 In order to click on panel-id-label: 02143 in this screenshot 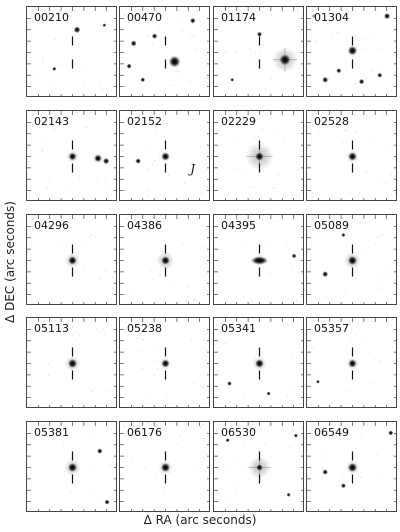, I will do `click(51, 121)`.